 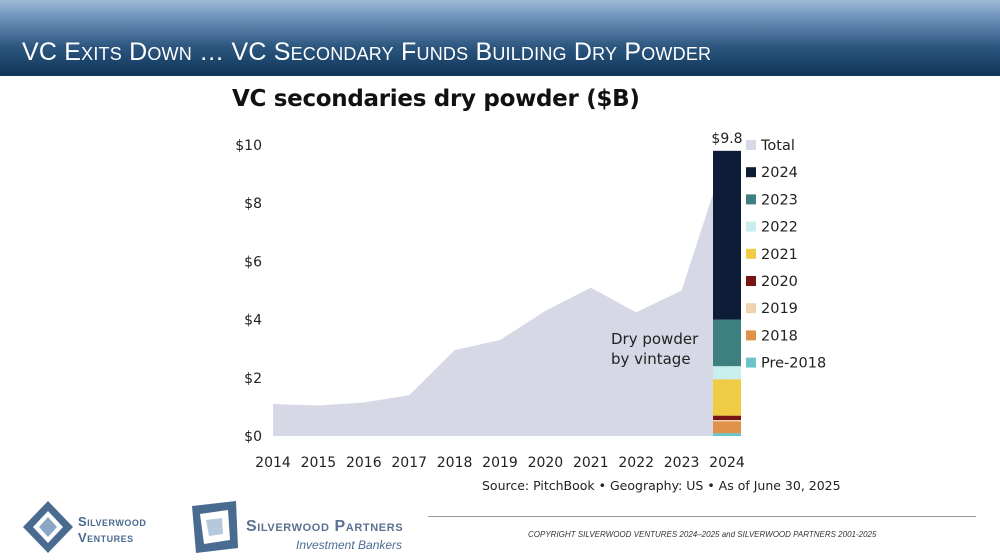 I want to click on bar-segment-2019, so click(x=727, y=420).